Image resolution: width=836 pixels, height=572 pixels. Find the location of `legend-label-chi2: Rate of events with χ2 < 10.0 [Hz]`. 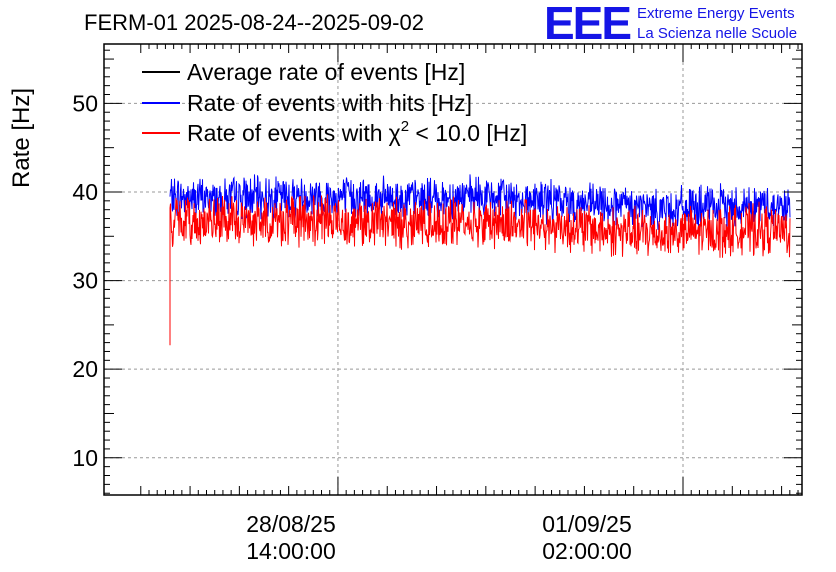

legend-label-chi2: Rate of events with χ2 < 10.0 [Hz] is located at coordinates (357, 132).